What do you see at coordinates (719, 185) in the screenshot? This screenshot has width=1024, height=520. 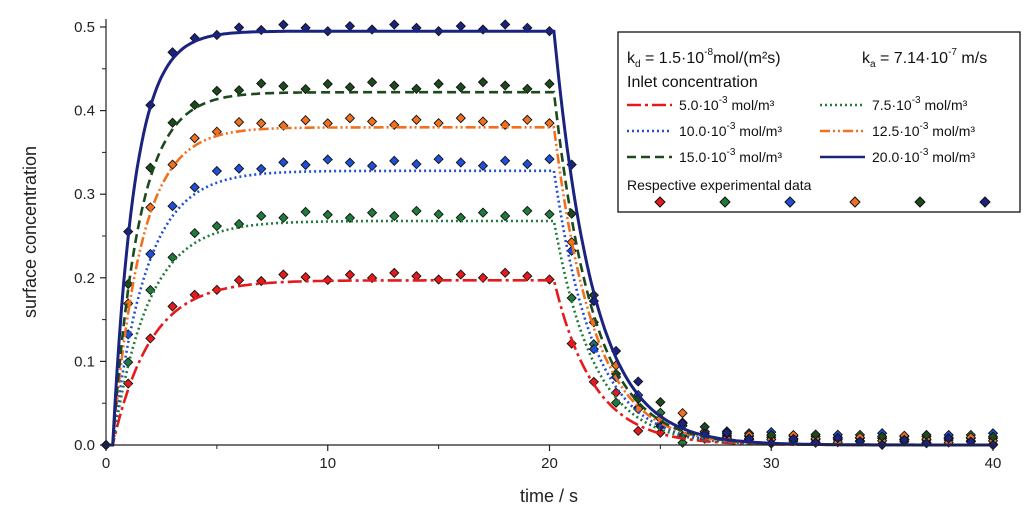 I see `legend-experimental-label: Respective experimental data` at bounding box center [719, 185].